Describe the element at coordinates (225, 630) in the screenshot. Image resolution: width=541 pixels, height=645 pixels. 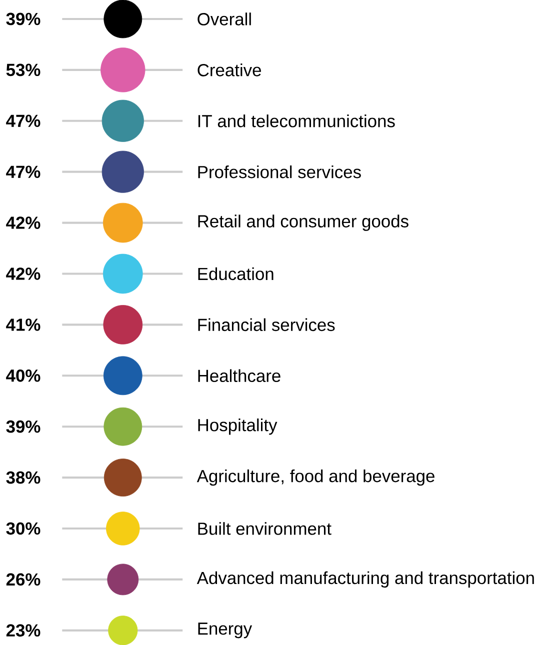
I see `category-label: Energy` at that location.